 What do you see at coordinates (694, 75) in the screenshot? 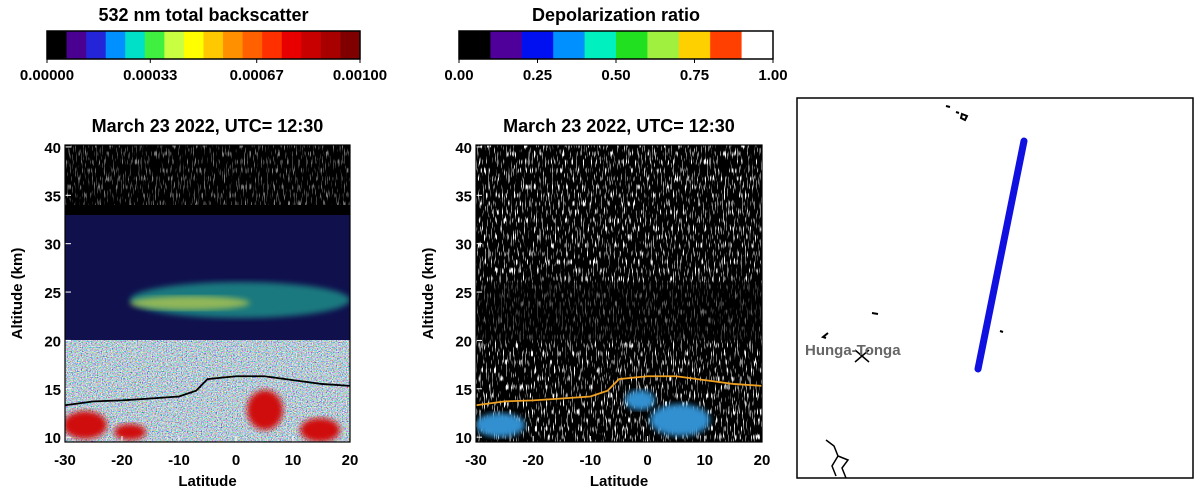
I see `colorbar-tick-label: 0.75` at bounding box center [694, 75].